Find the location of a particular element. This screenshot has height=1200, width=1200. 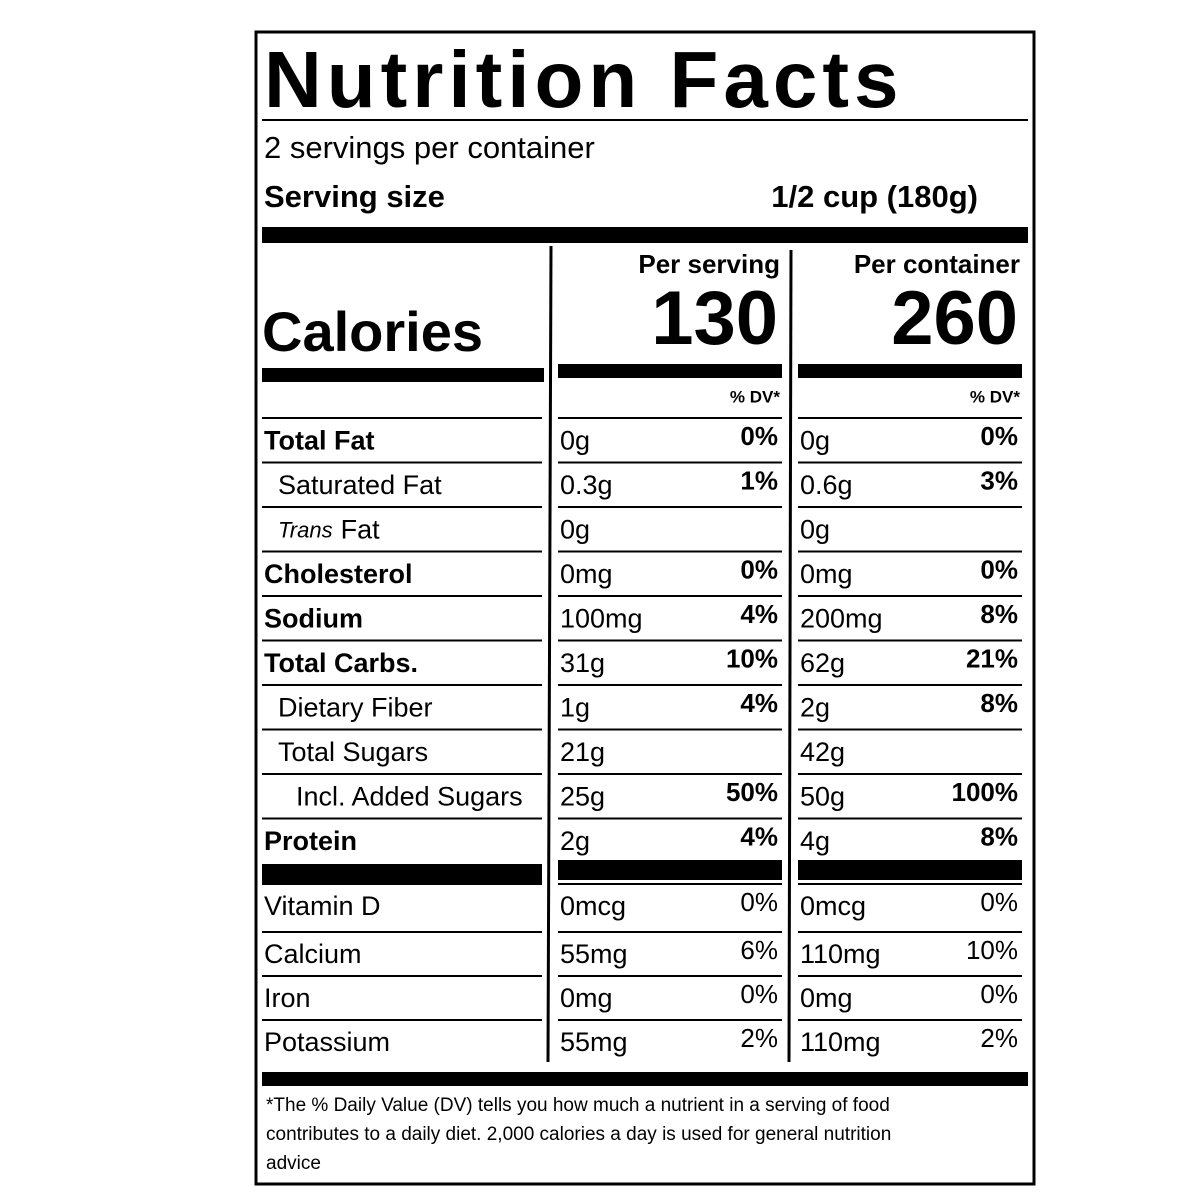

nutrient-name: Total Carbs. is located at coordinates (341, 663).